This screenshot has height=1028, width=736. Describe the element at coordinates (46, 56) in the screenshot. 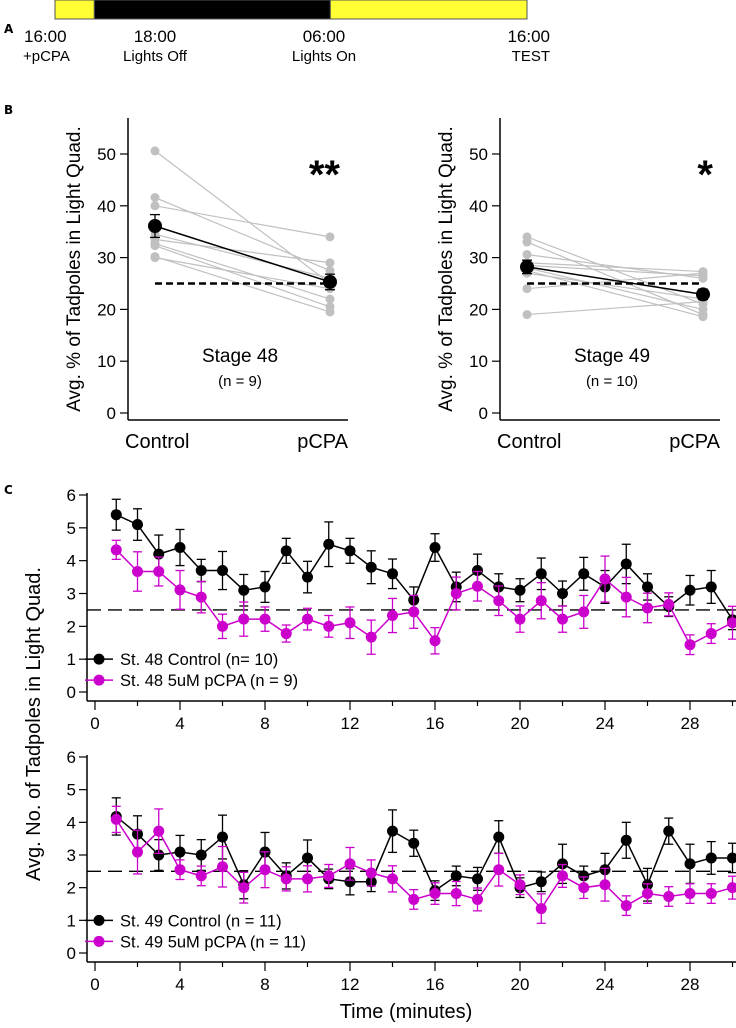

I see `timeline-event-label: +pCPA` at that location.